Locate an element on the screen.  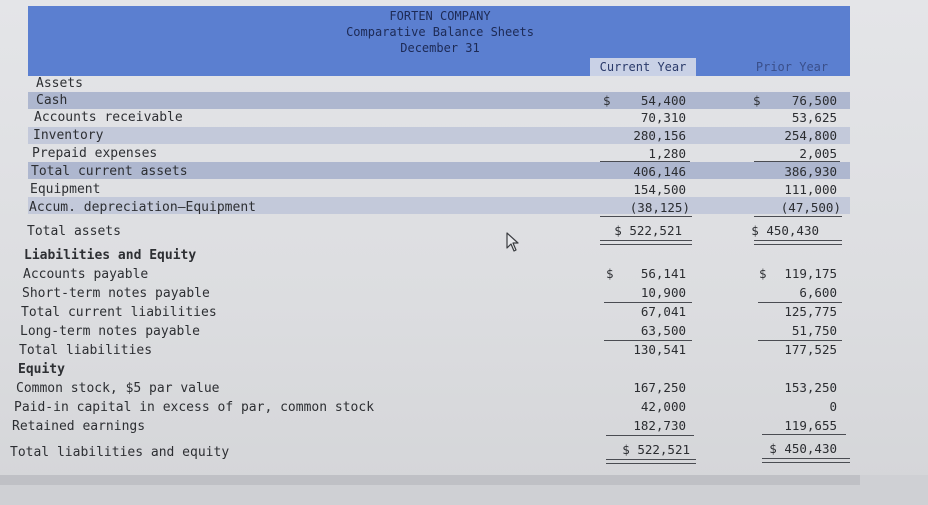
total-le-current: $ 522,521 is located at coordinates (656, 449).